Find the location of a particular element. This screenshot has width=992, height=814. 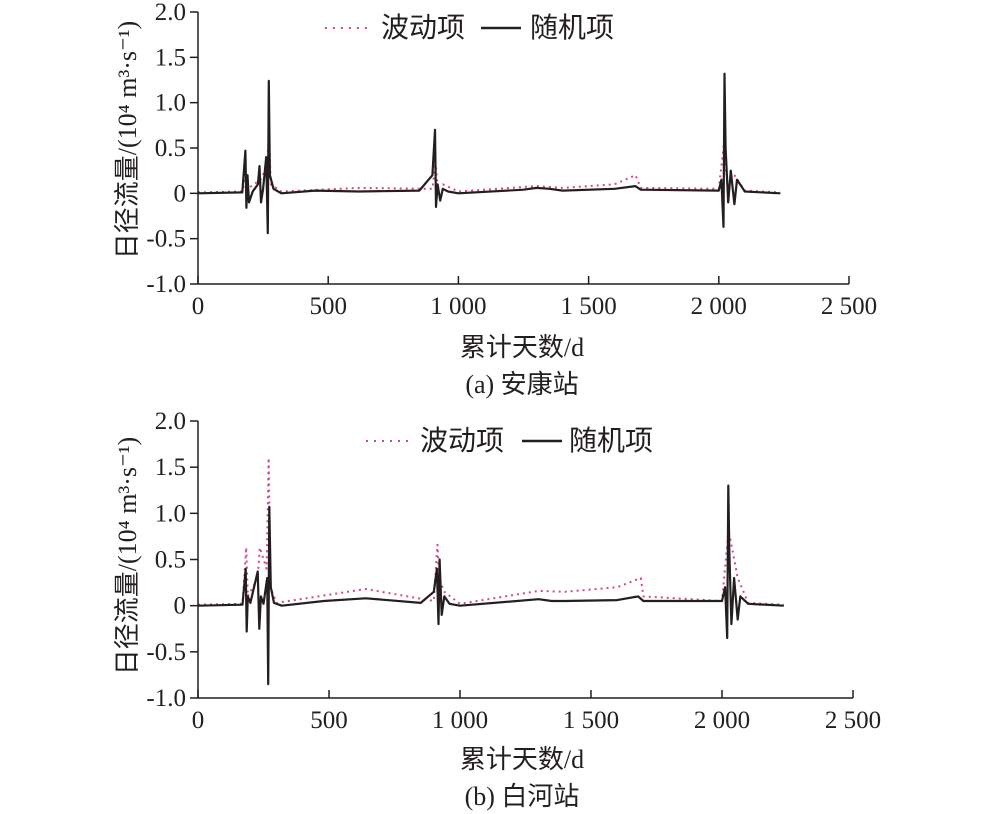

panel-caption: (b) 白河站 is located at coordinates (522, 796).